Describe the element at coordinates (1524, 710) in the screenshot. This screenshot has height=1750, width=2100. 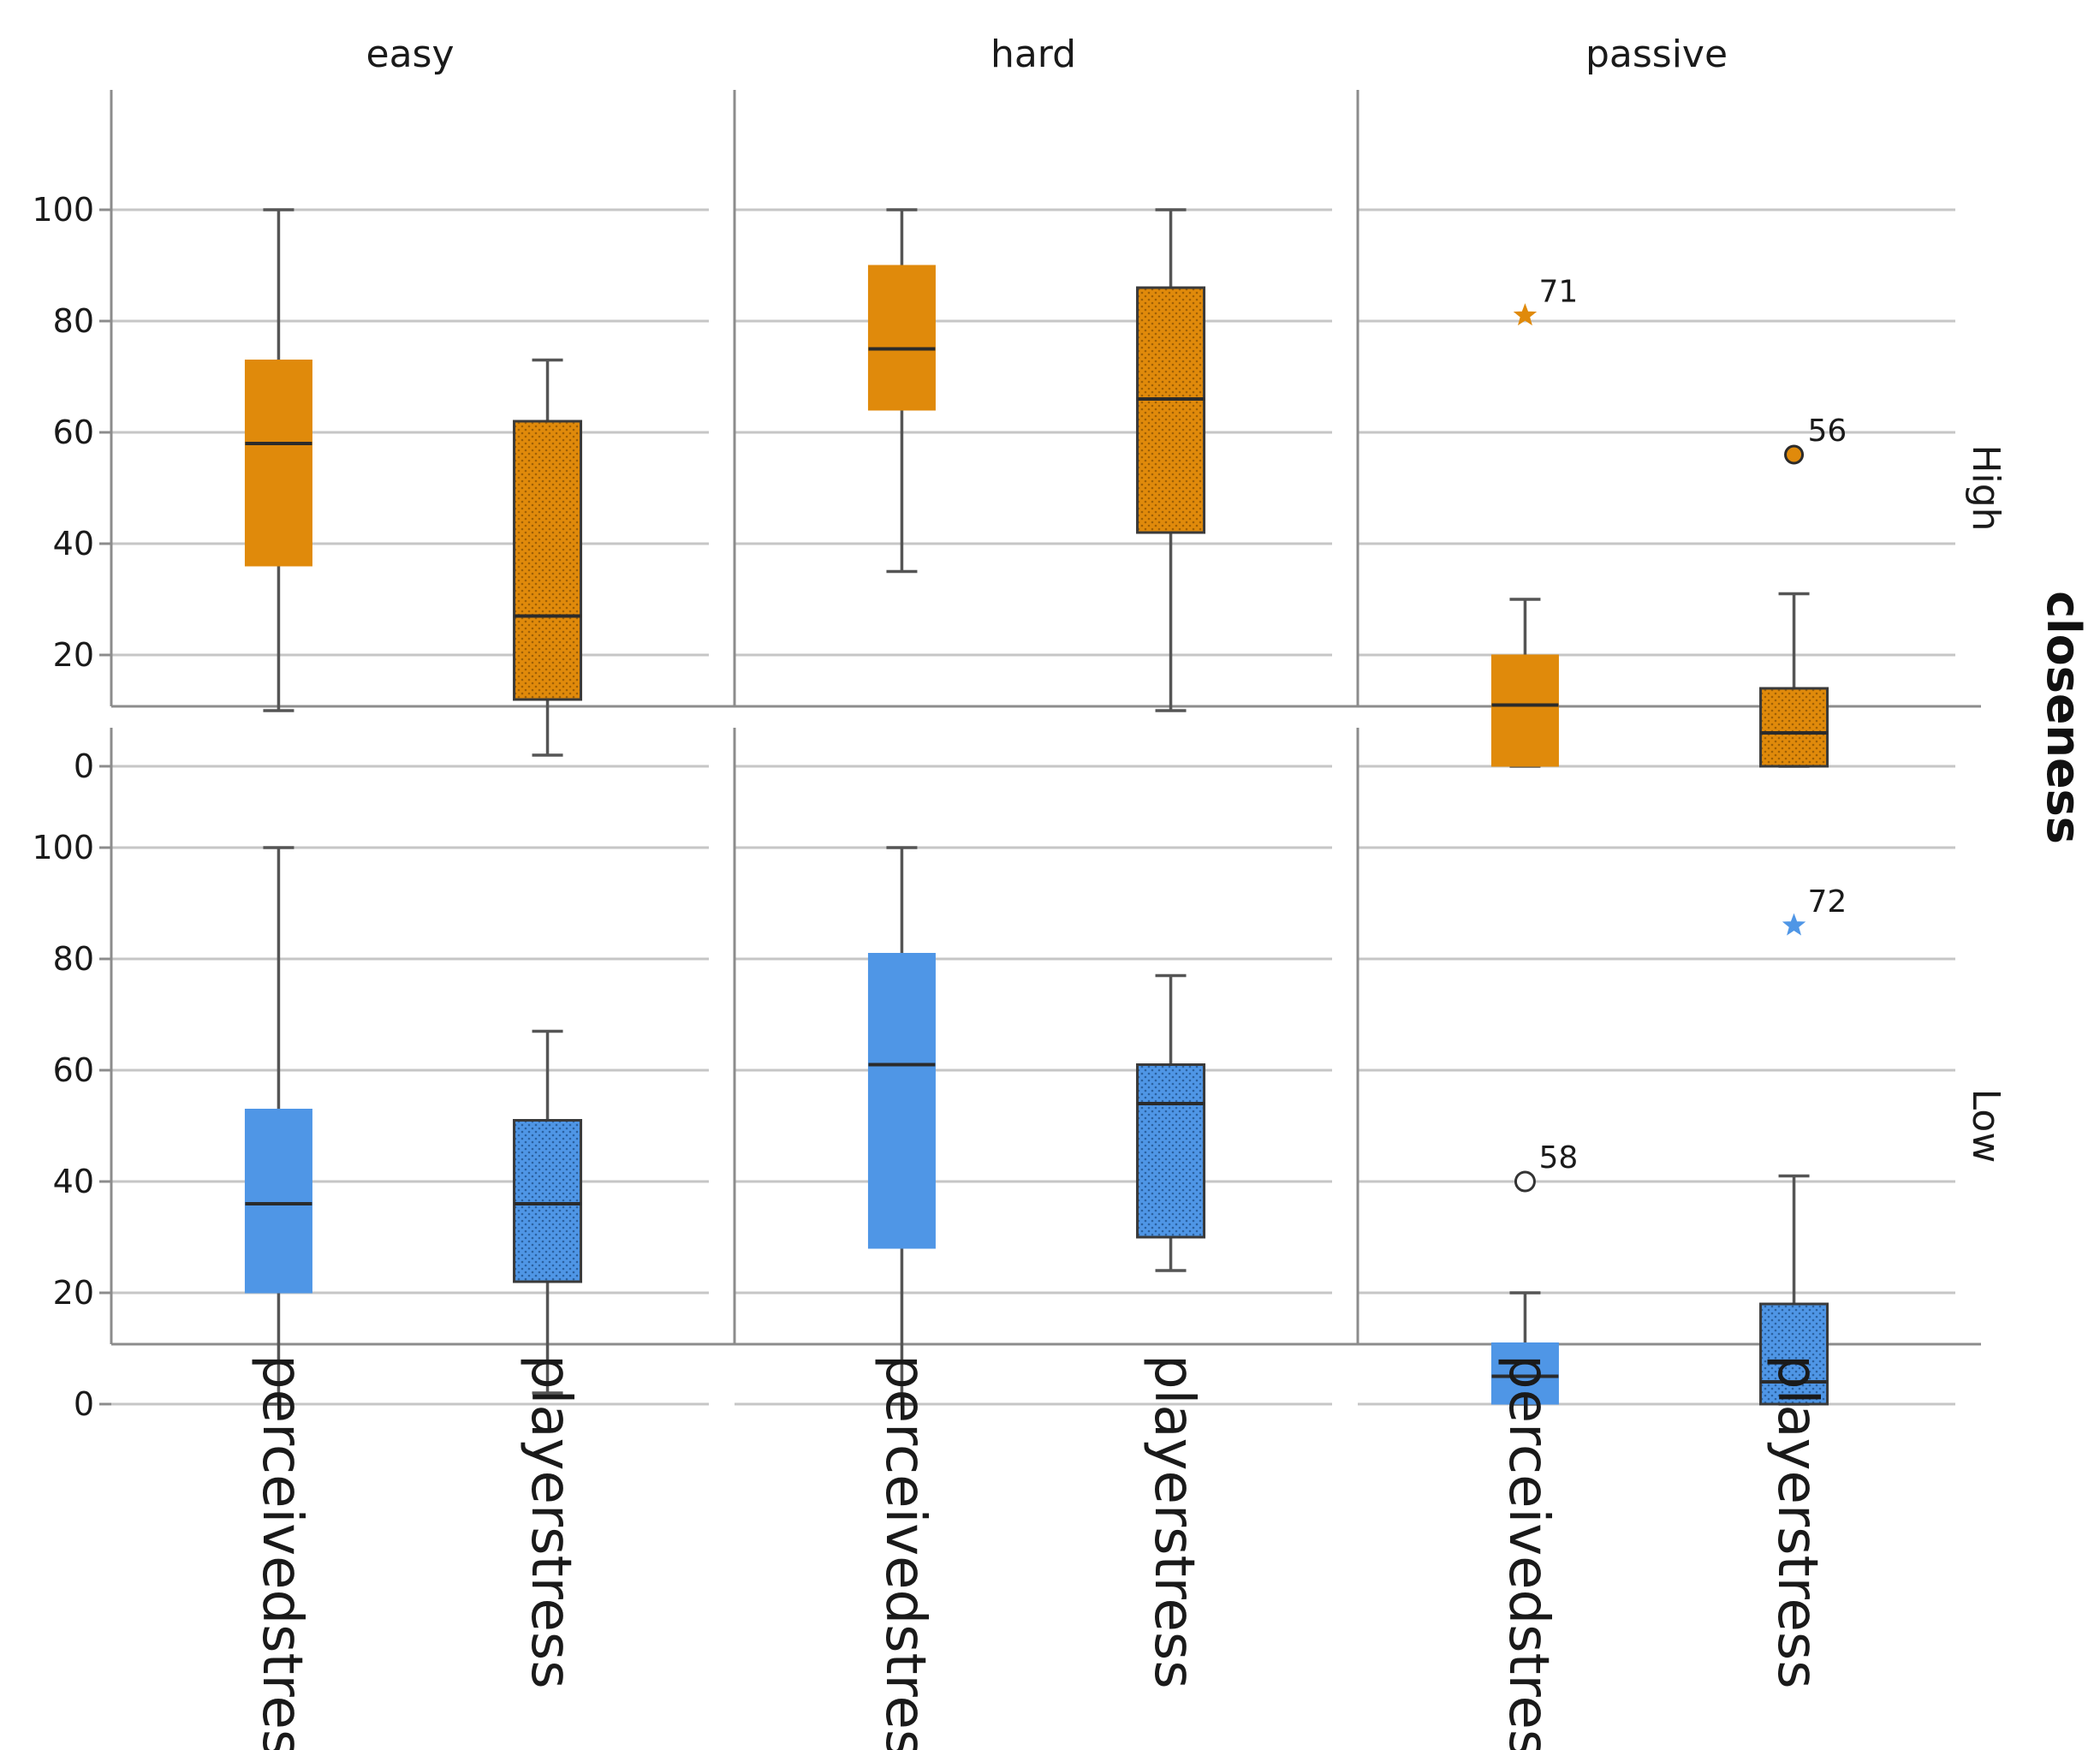
I see `box-high-passive-perceivedstress-box` at that location.